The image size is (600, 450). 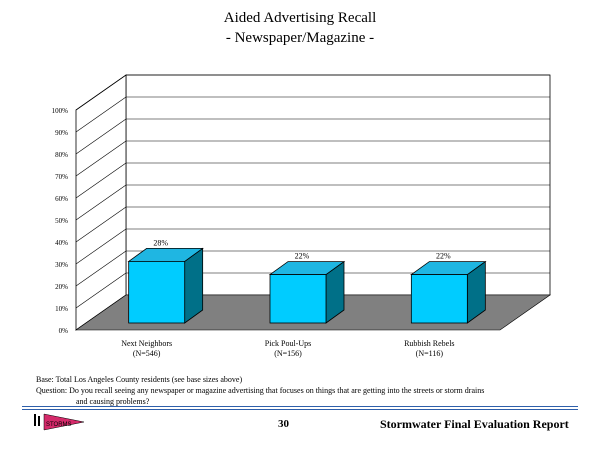 I want to click on chart-subtitle: - Newspaper/Magazine -, so click(x=300, y=38).